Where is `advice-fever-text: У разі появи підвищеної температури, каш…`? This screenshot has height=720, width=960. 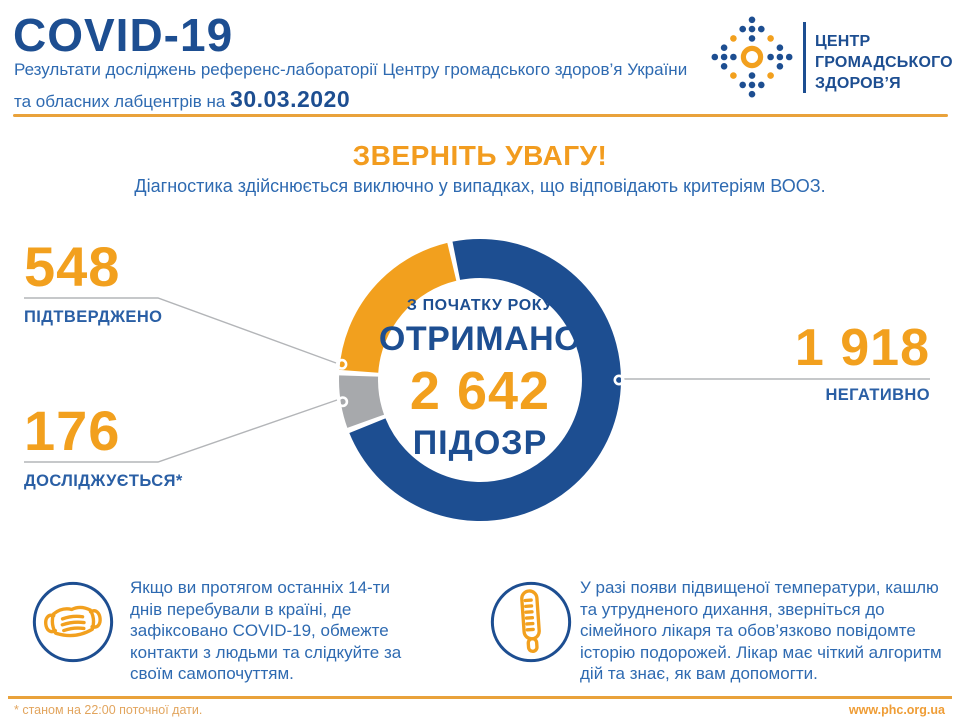
advice-fever-text: У разі появи підвищеної температури, каш… is located at coordinates (761, 630).